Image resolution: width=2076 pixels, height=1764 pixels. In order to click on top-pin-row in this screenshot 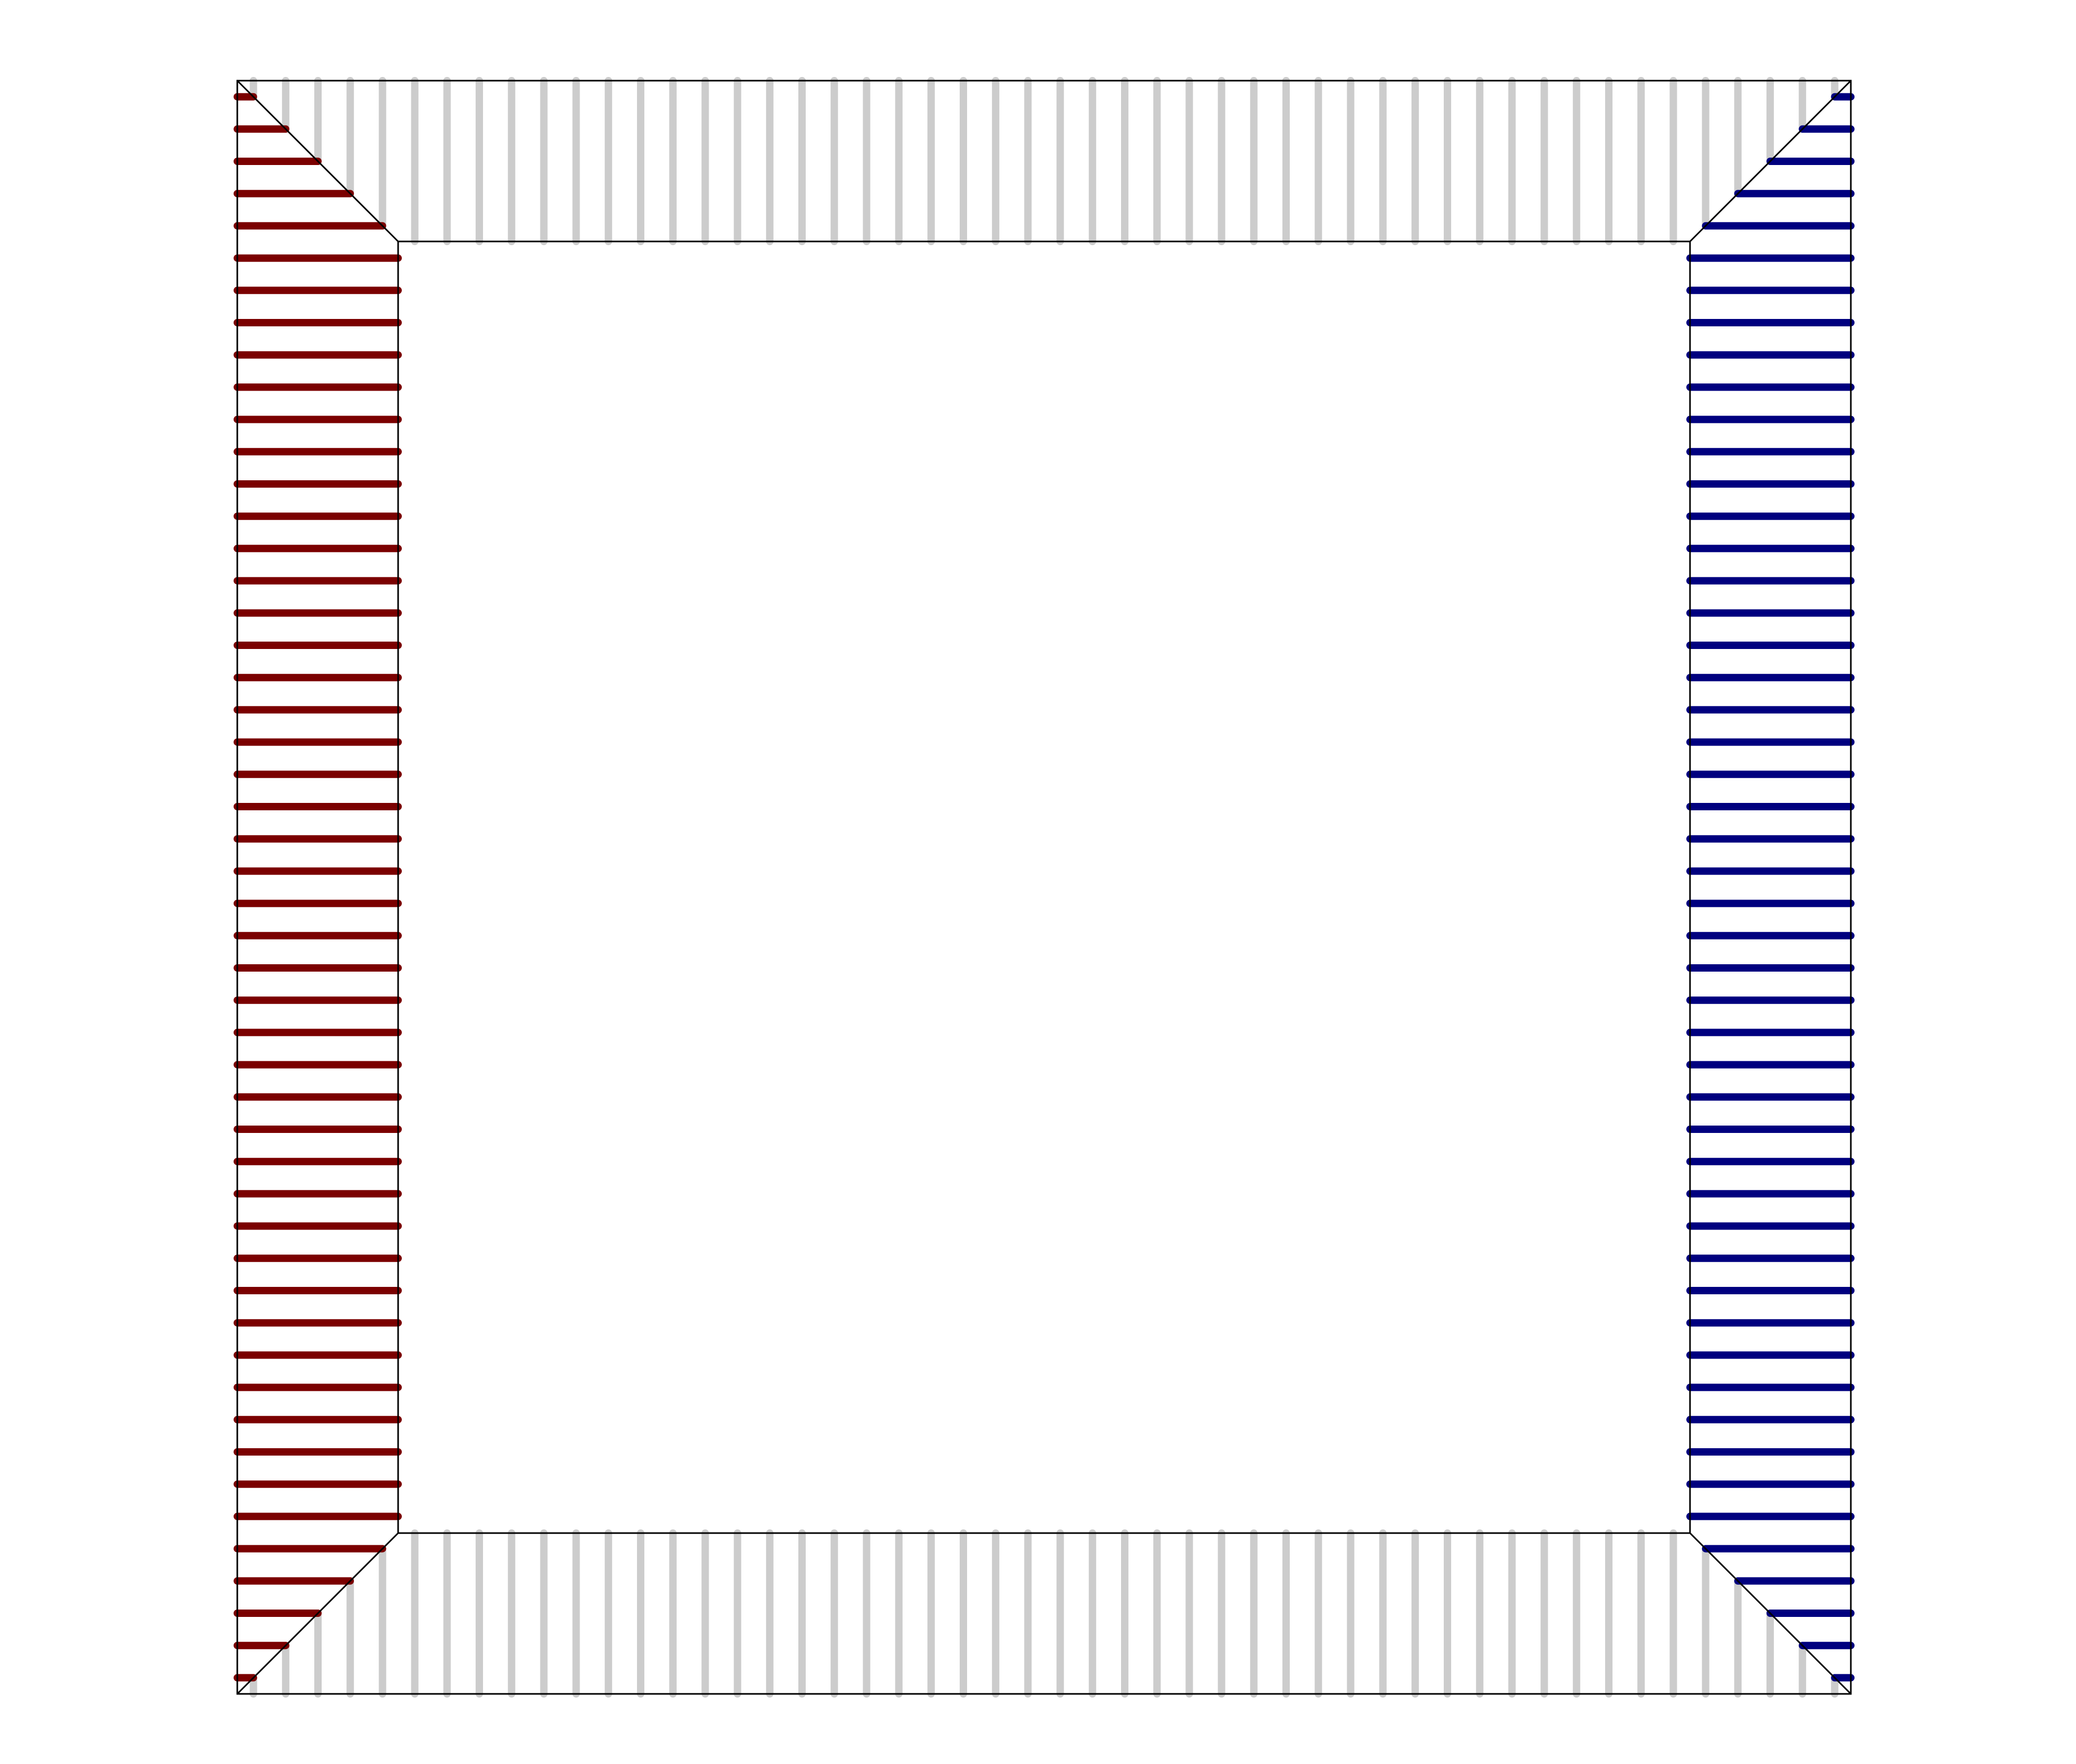, I will do `click(1044, 161)`.